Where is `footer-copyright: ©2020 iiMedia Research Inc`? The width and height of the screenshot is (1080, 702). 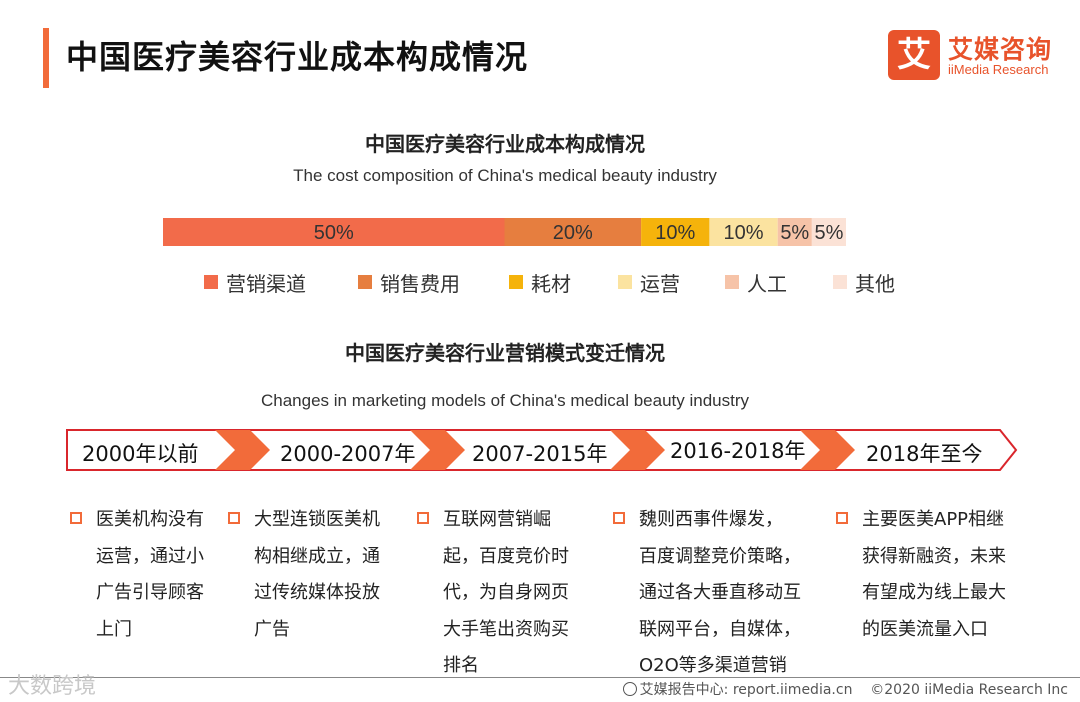
footer-copyright: ©2020 iiMedia Research Inc is located at coordinates (969, 690).